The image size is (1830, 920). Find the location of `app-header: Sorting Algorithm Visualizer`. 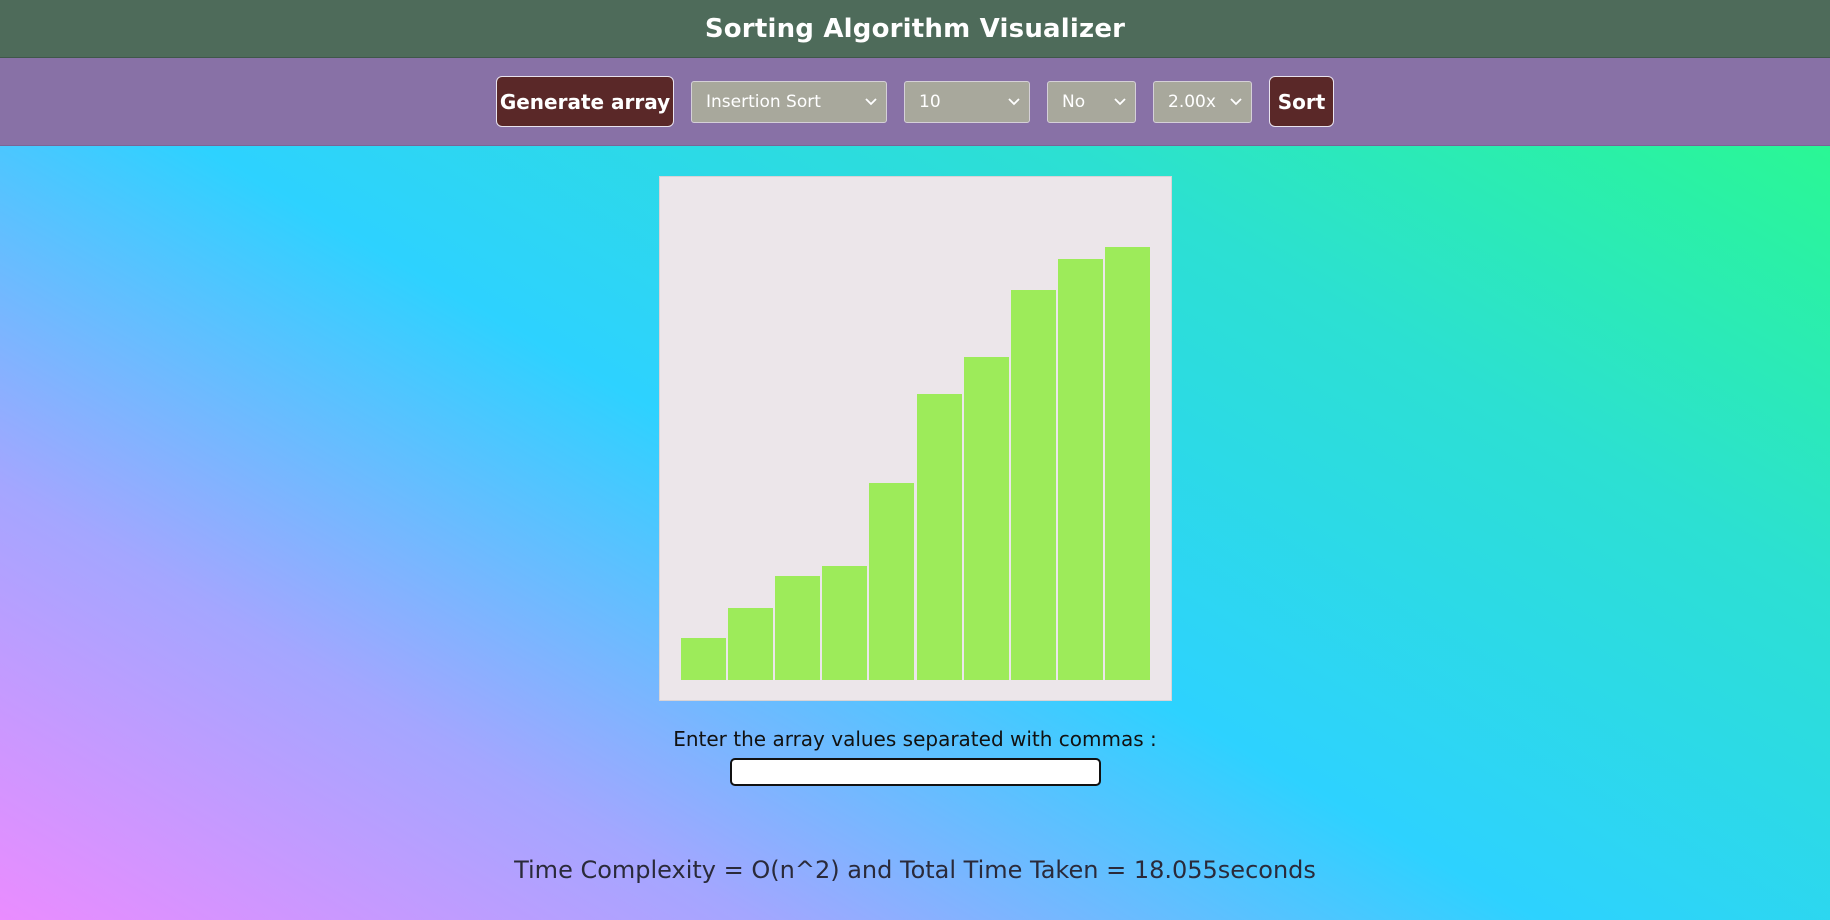

app-header: Sorting Algorithm Visualizer is located at coordinates (915, 29).